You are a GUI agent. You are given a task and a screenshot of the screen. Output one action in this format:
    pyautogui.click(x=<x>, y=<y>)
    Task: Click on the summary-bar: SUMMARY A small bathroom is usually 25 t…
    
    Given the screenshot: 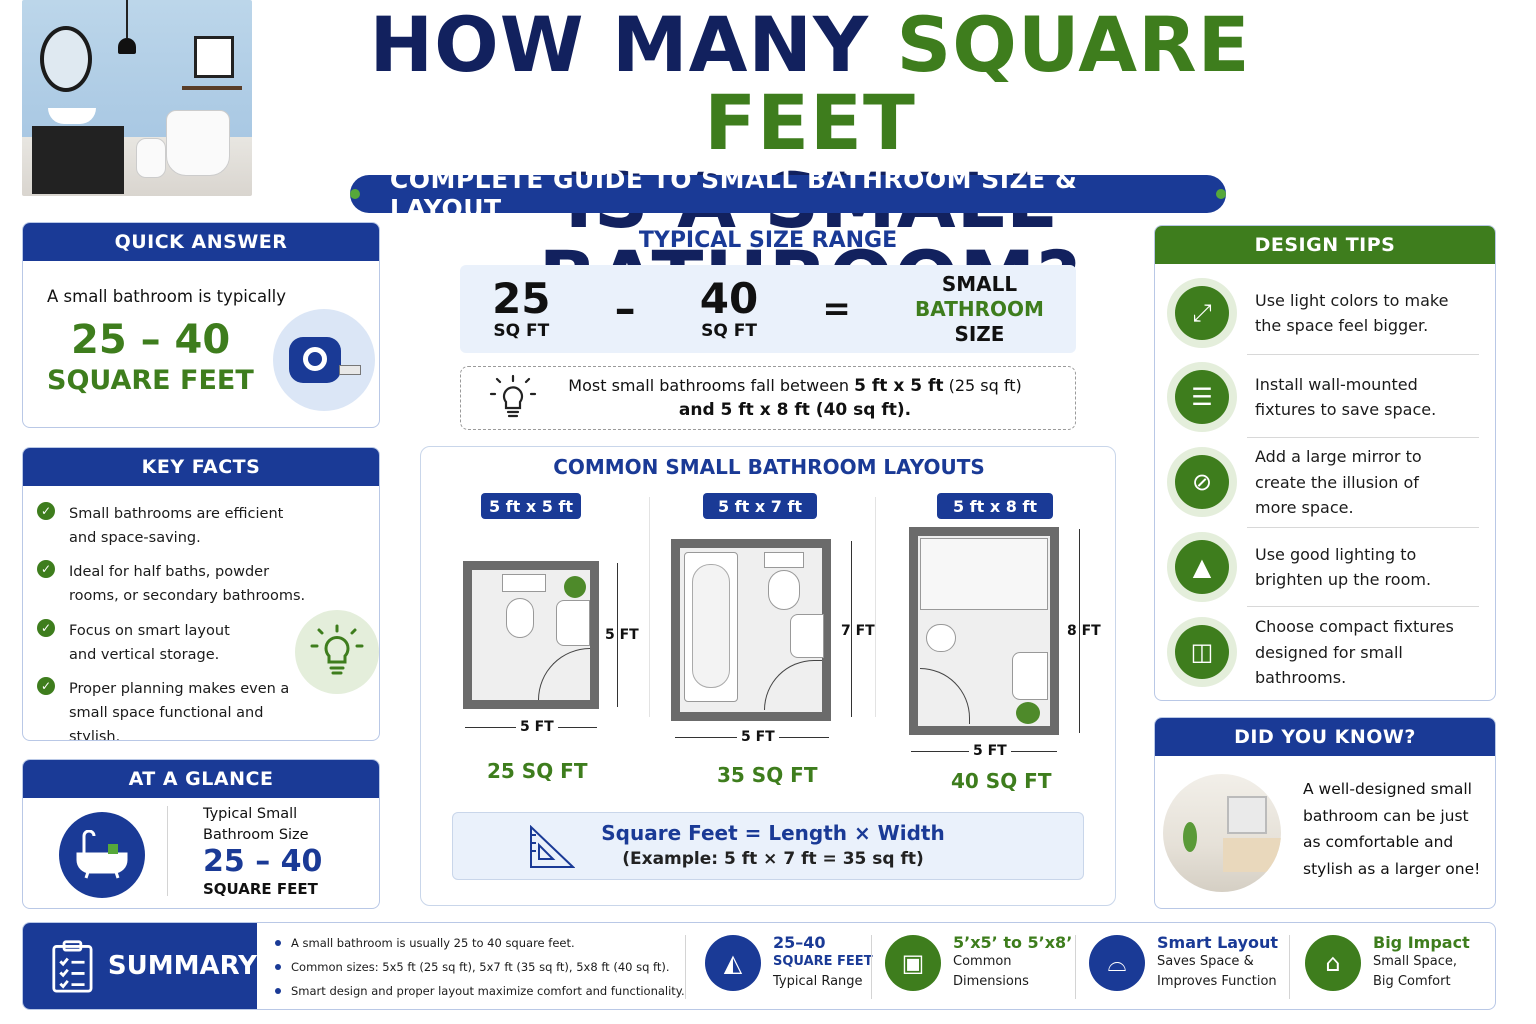 What is the action you would take?
    pyautogui.click(x=759, y=966)
    